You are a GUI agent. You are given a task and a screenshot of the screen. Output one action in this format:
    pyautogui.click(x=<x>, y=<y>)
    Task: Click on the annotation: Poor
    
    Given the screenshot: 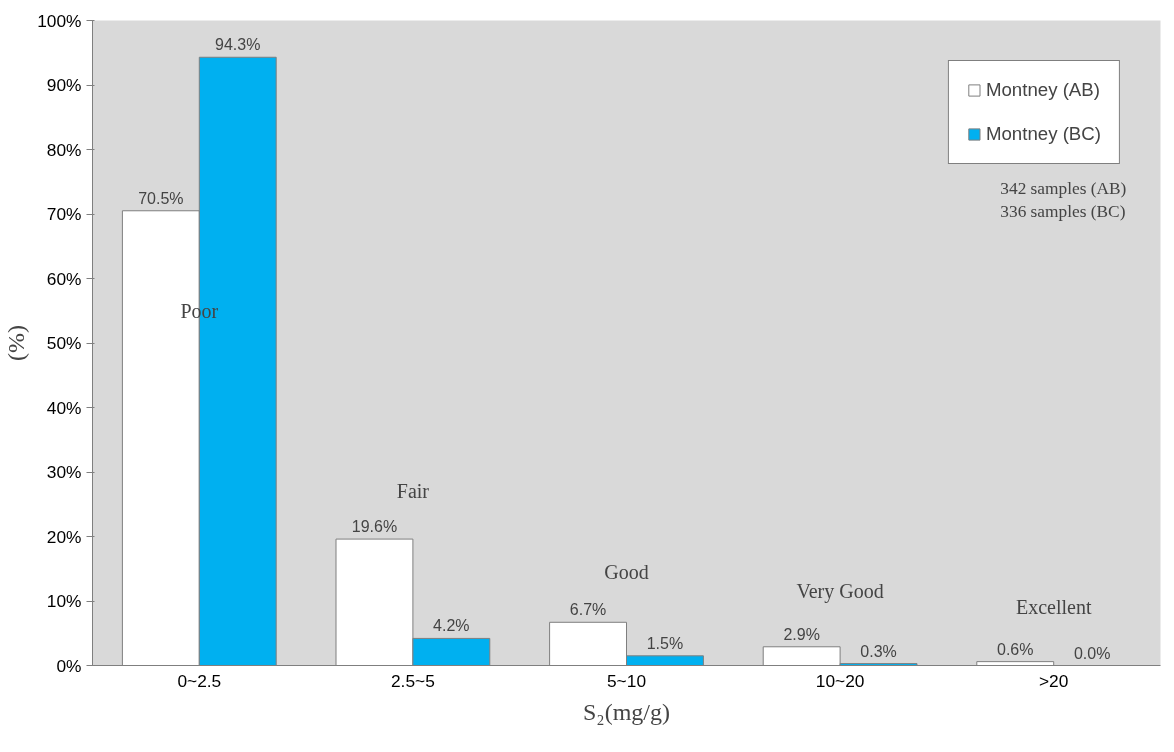 What is the action you would take?
    pyautogui.click(x=199, y=310)
    